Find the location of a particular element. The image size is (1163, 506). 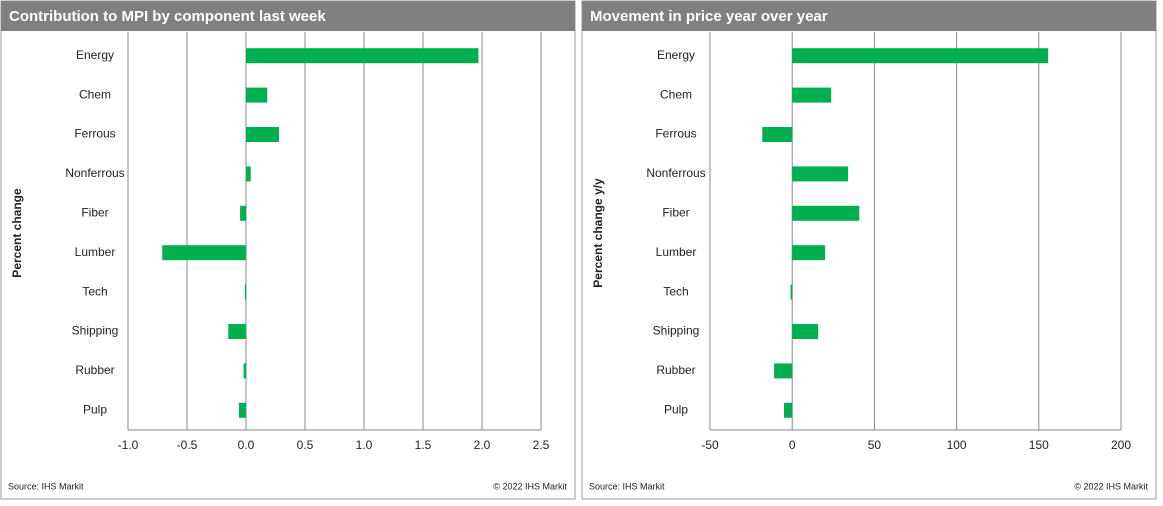

x-tick-label: 0.5 is located at coordinates (305, 445).